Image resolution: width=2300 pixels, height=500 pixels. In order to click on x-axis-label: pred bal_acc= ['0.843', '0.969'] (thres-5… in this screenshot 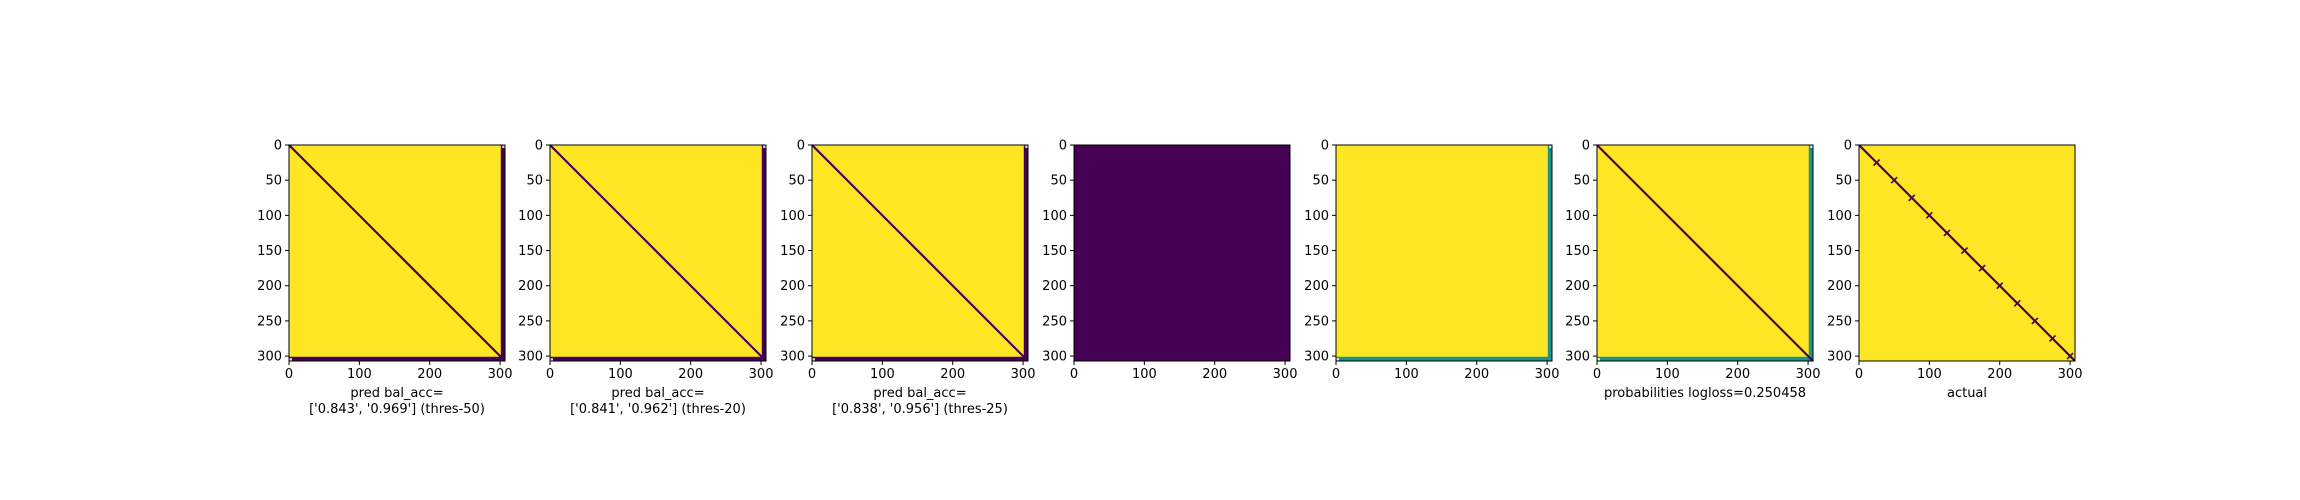, I will do `click(397, 401)`.